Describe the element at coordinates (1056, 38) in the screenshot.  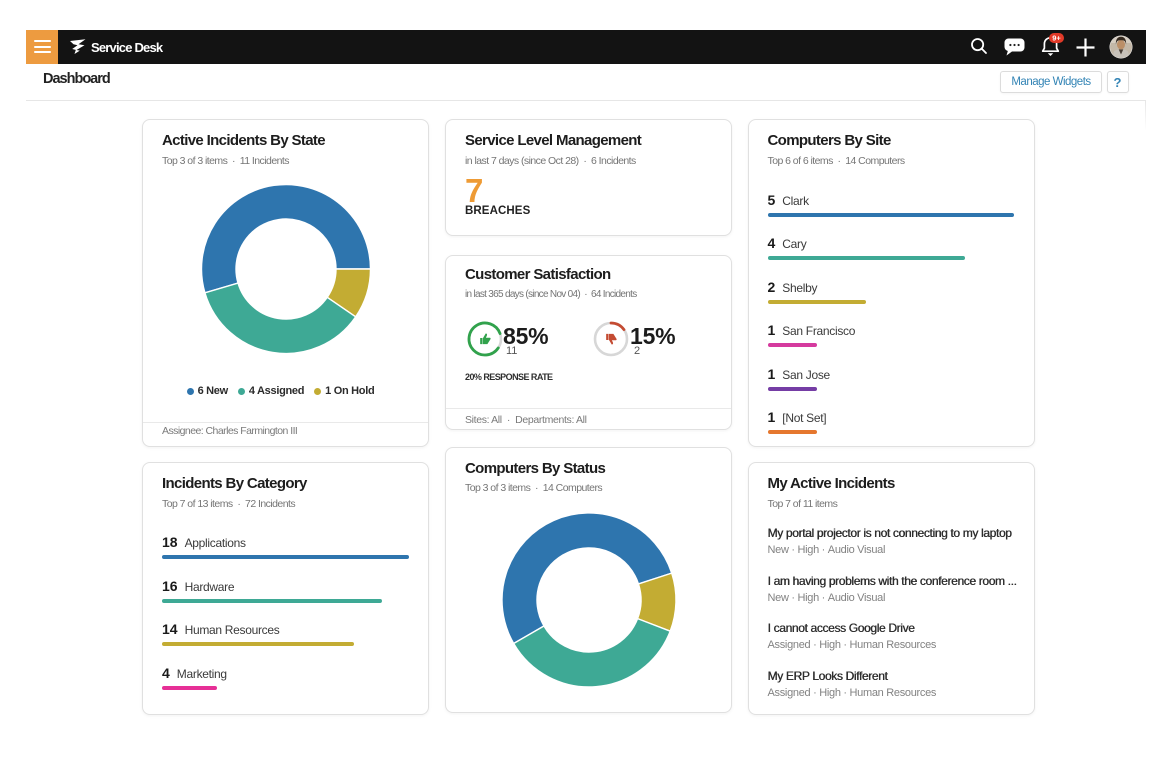
I see `svg-text: 9+` at that location.